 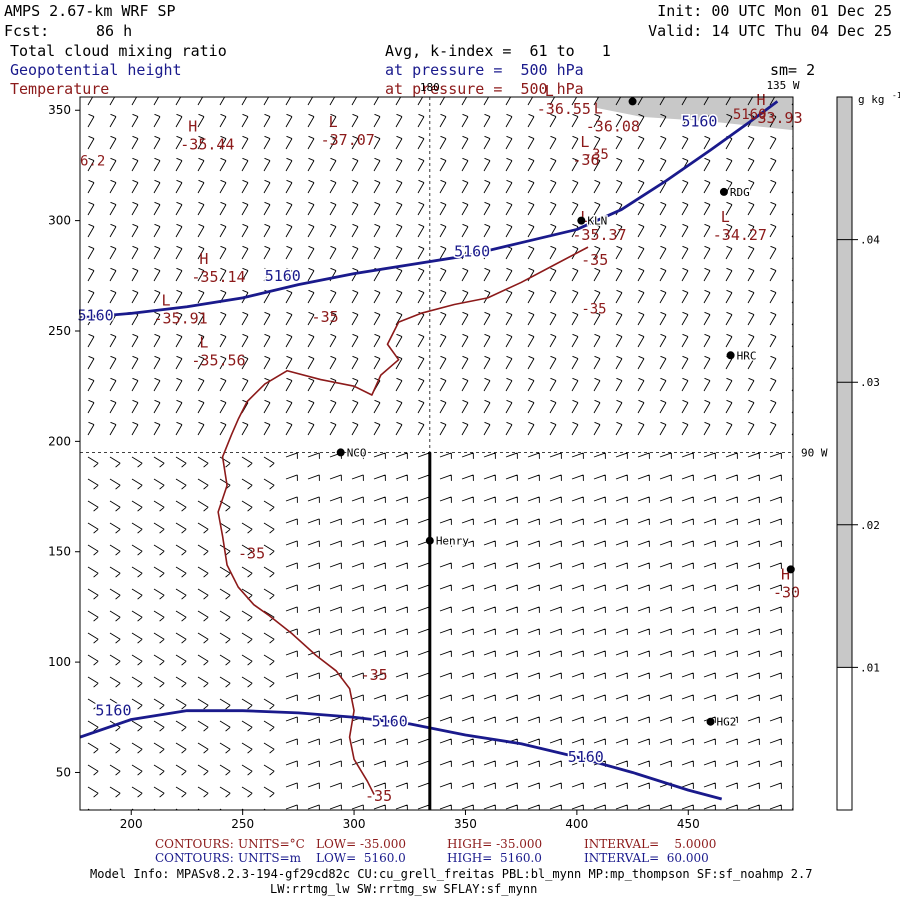 I want to click on y-tick-label: 350, so click(x=59, y=110).